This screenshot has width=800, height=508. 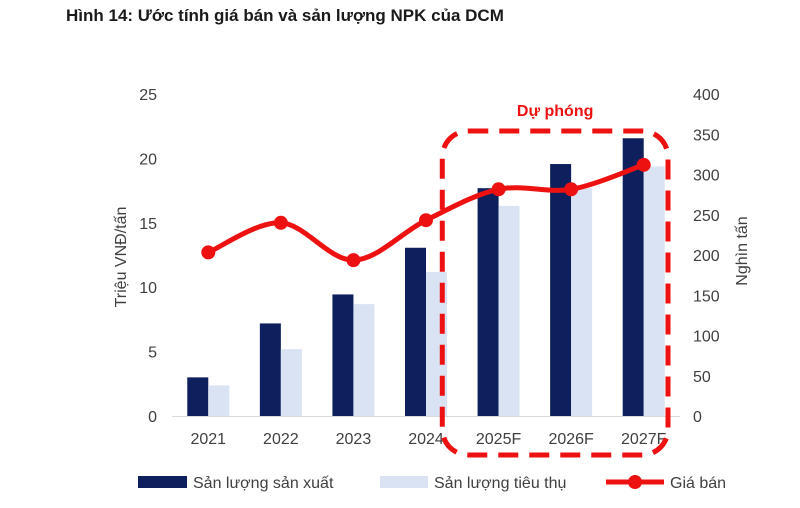 I want to click on left-axis-title: Triệu VNĐ/tấn, so click(x=121, y=257).